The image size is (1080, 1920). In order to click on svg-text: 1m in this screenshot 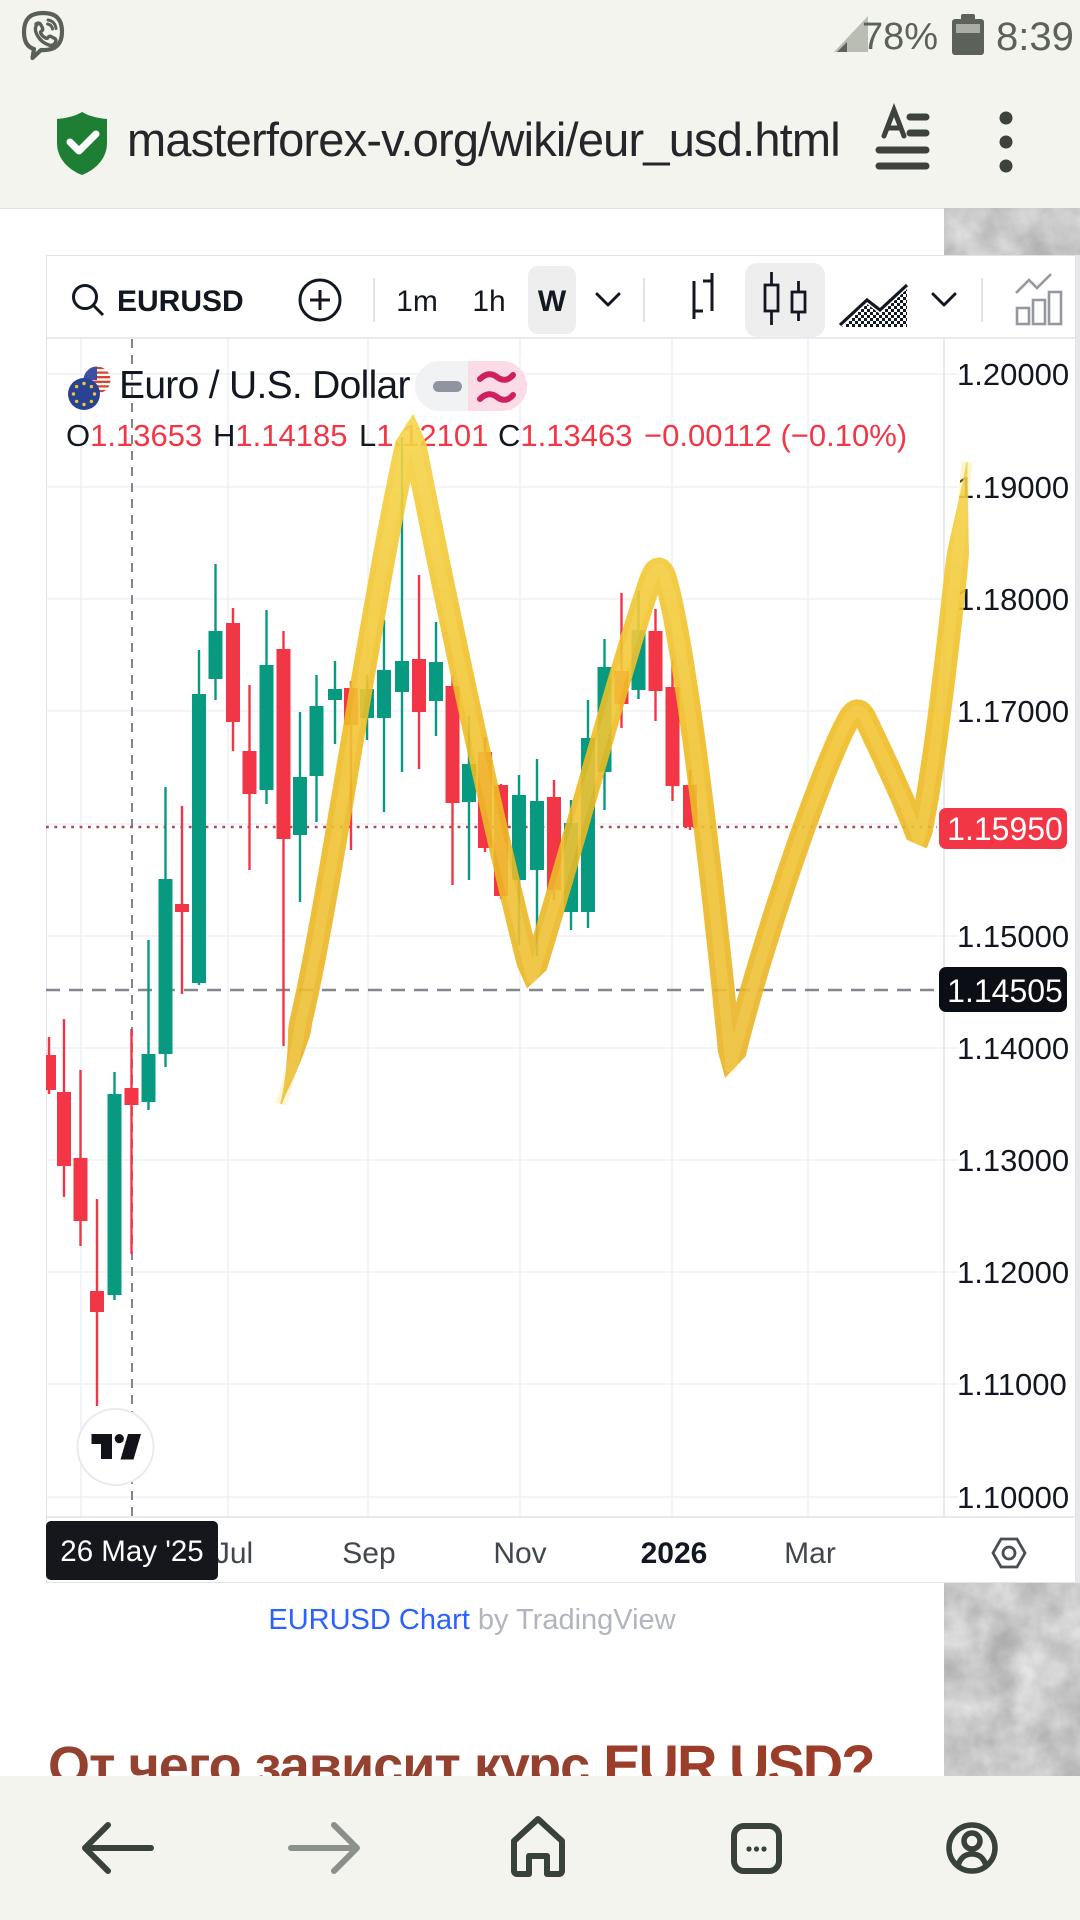, I will do `click(417, 301)`.